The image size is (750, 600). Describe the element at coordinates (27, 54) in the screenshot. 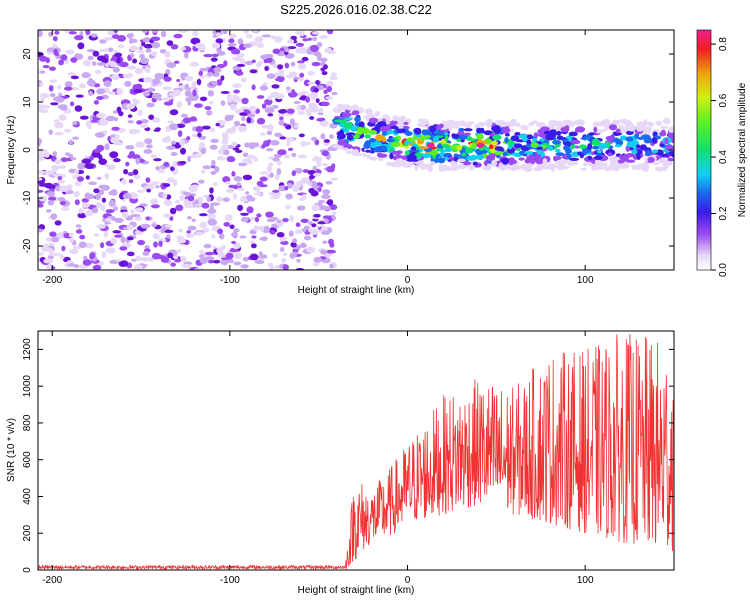

I see `y-tick-label: 20` at that location.